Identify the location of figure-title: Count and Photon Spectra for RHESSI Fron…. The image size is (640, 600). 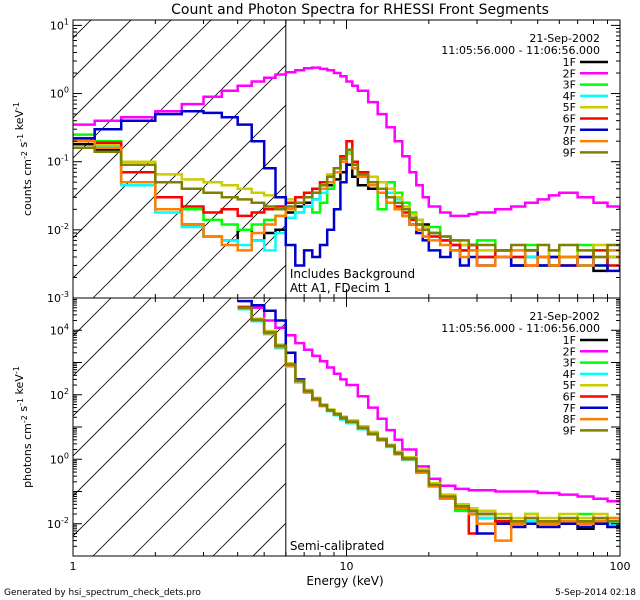
(360, 10).